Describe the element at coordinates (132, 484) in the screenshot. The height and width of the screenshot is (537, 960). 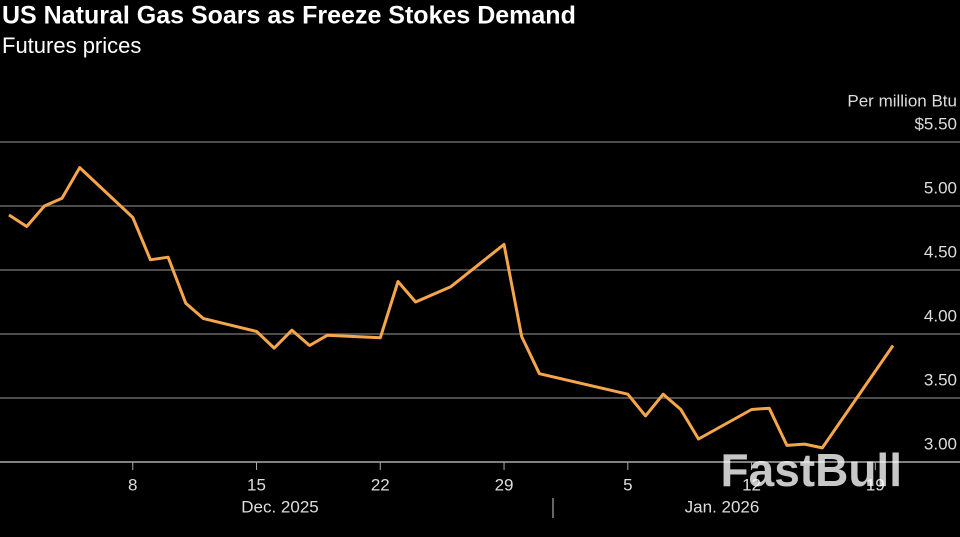
I see `x-tick-label: 8` at that location.